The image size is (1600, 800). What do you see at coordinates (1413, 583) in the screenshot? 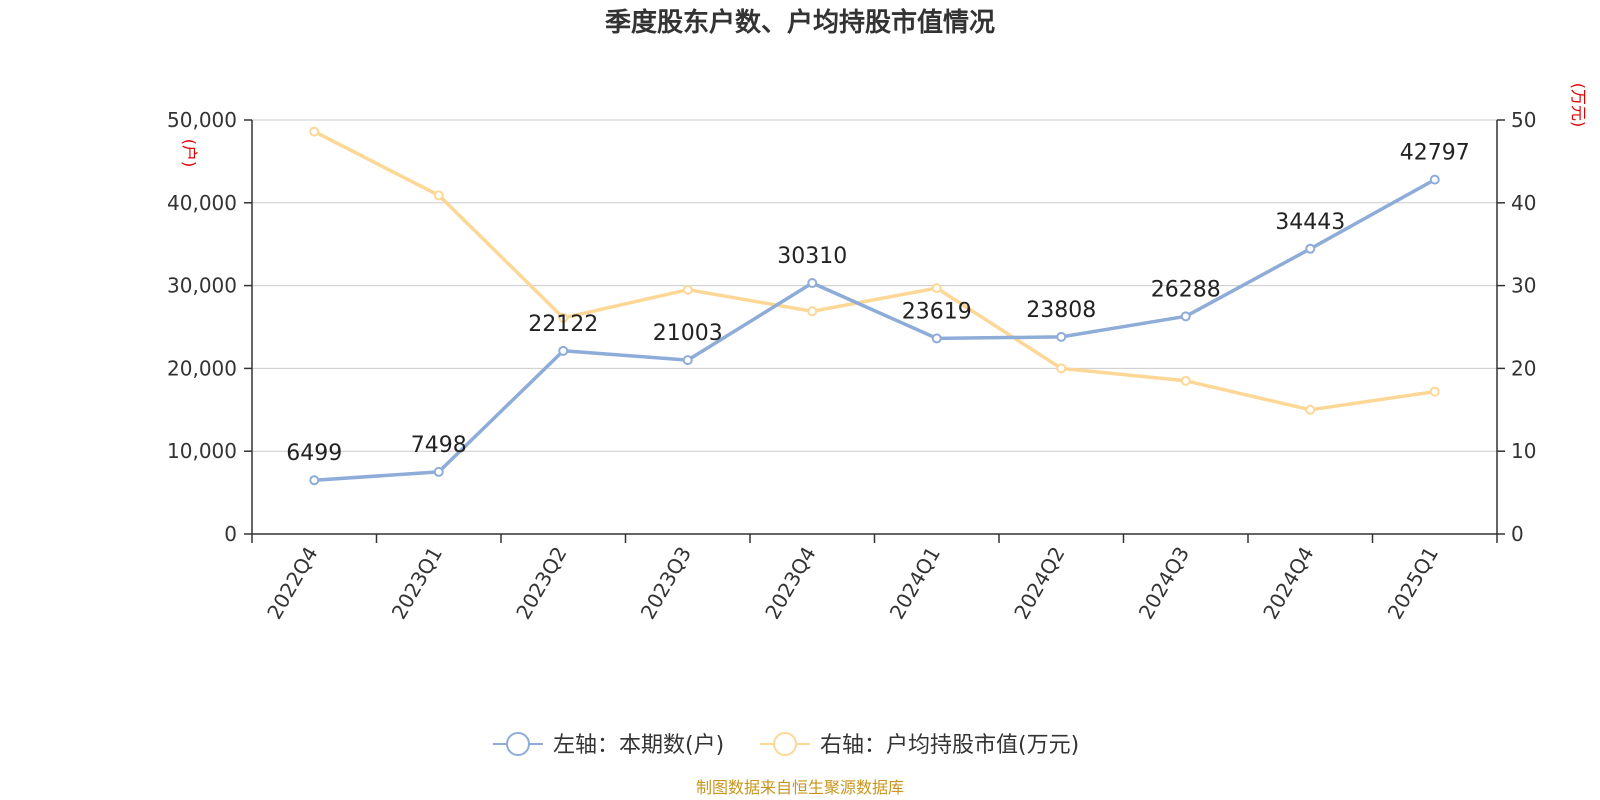
I see `x-axis-tick-label: 2025Q1` at bounding box center [1413, 583].